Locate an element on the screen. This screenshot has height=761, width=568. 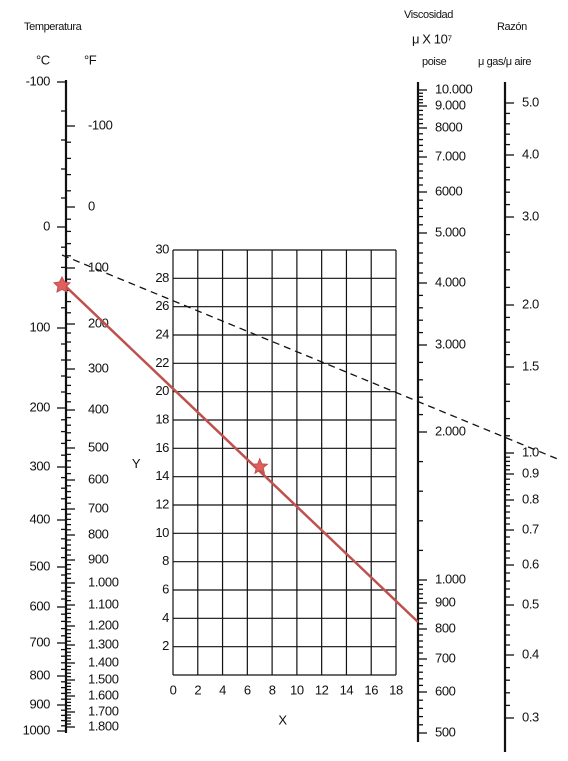
viscosity-unit: μ X 10⁷ is located at coordinates (432, 38).